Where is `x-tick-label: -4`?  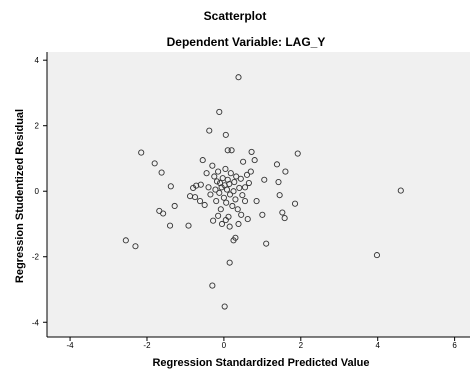
x-tick-label: -4 is located at coordinates (71, 345).